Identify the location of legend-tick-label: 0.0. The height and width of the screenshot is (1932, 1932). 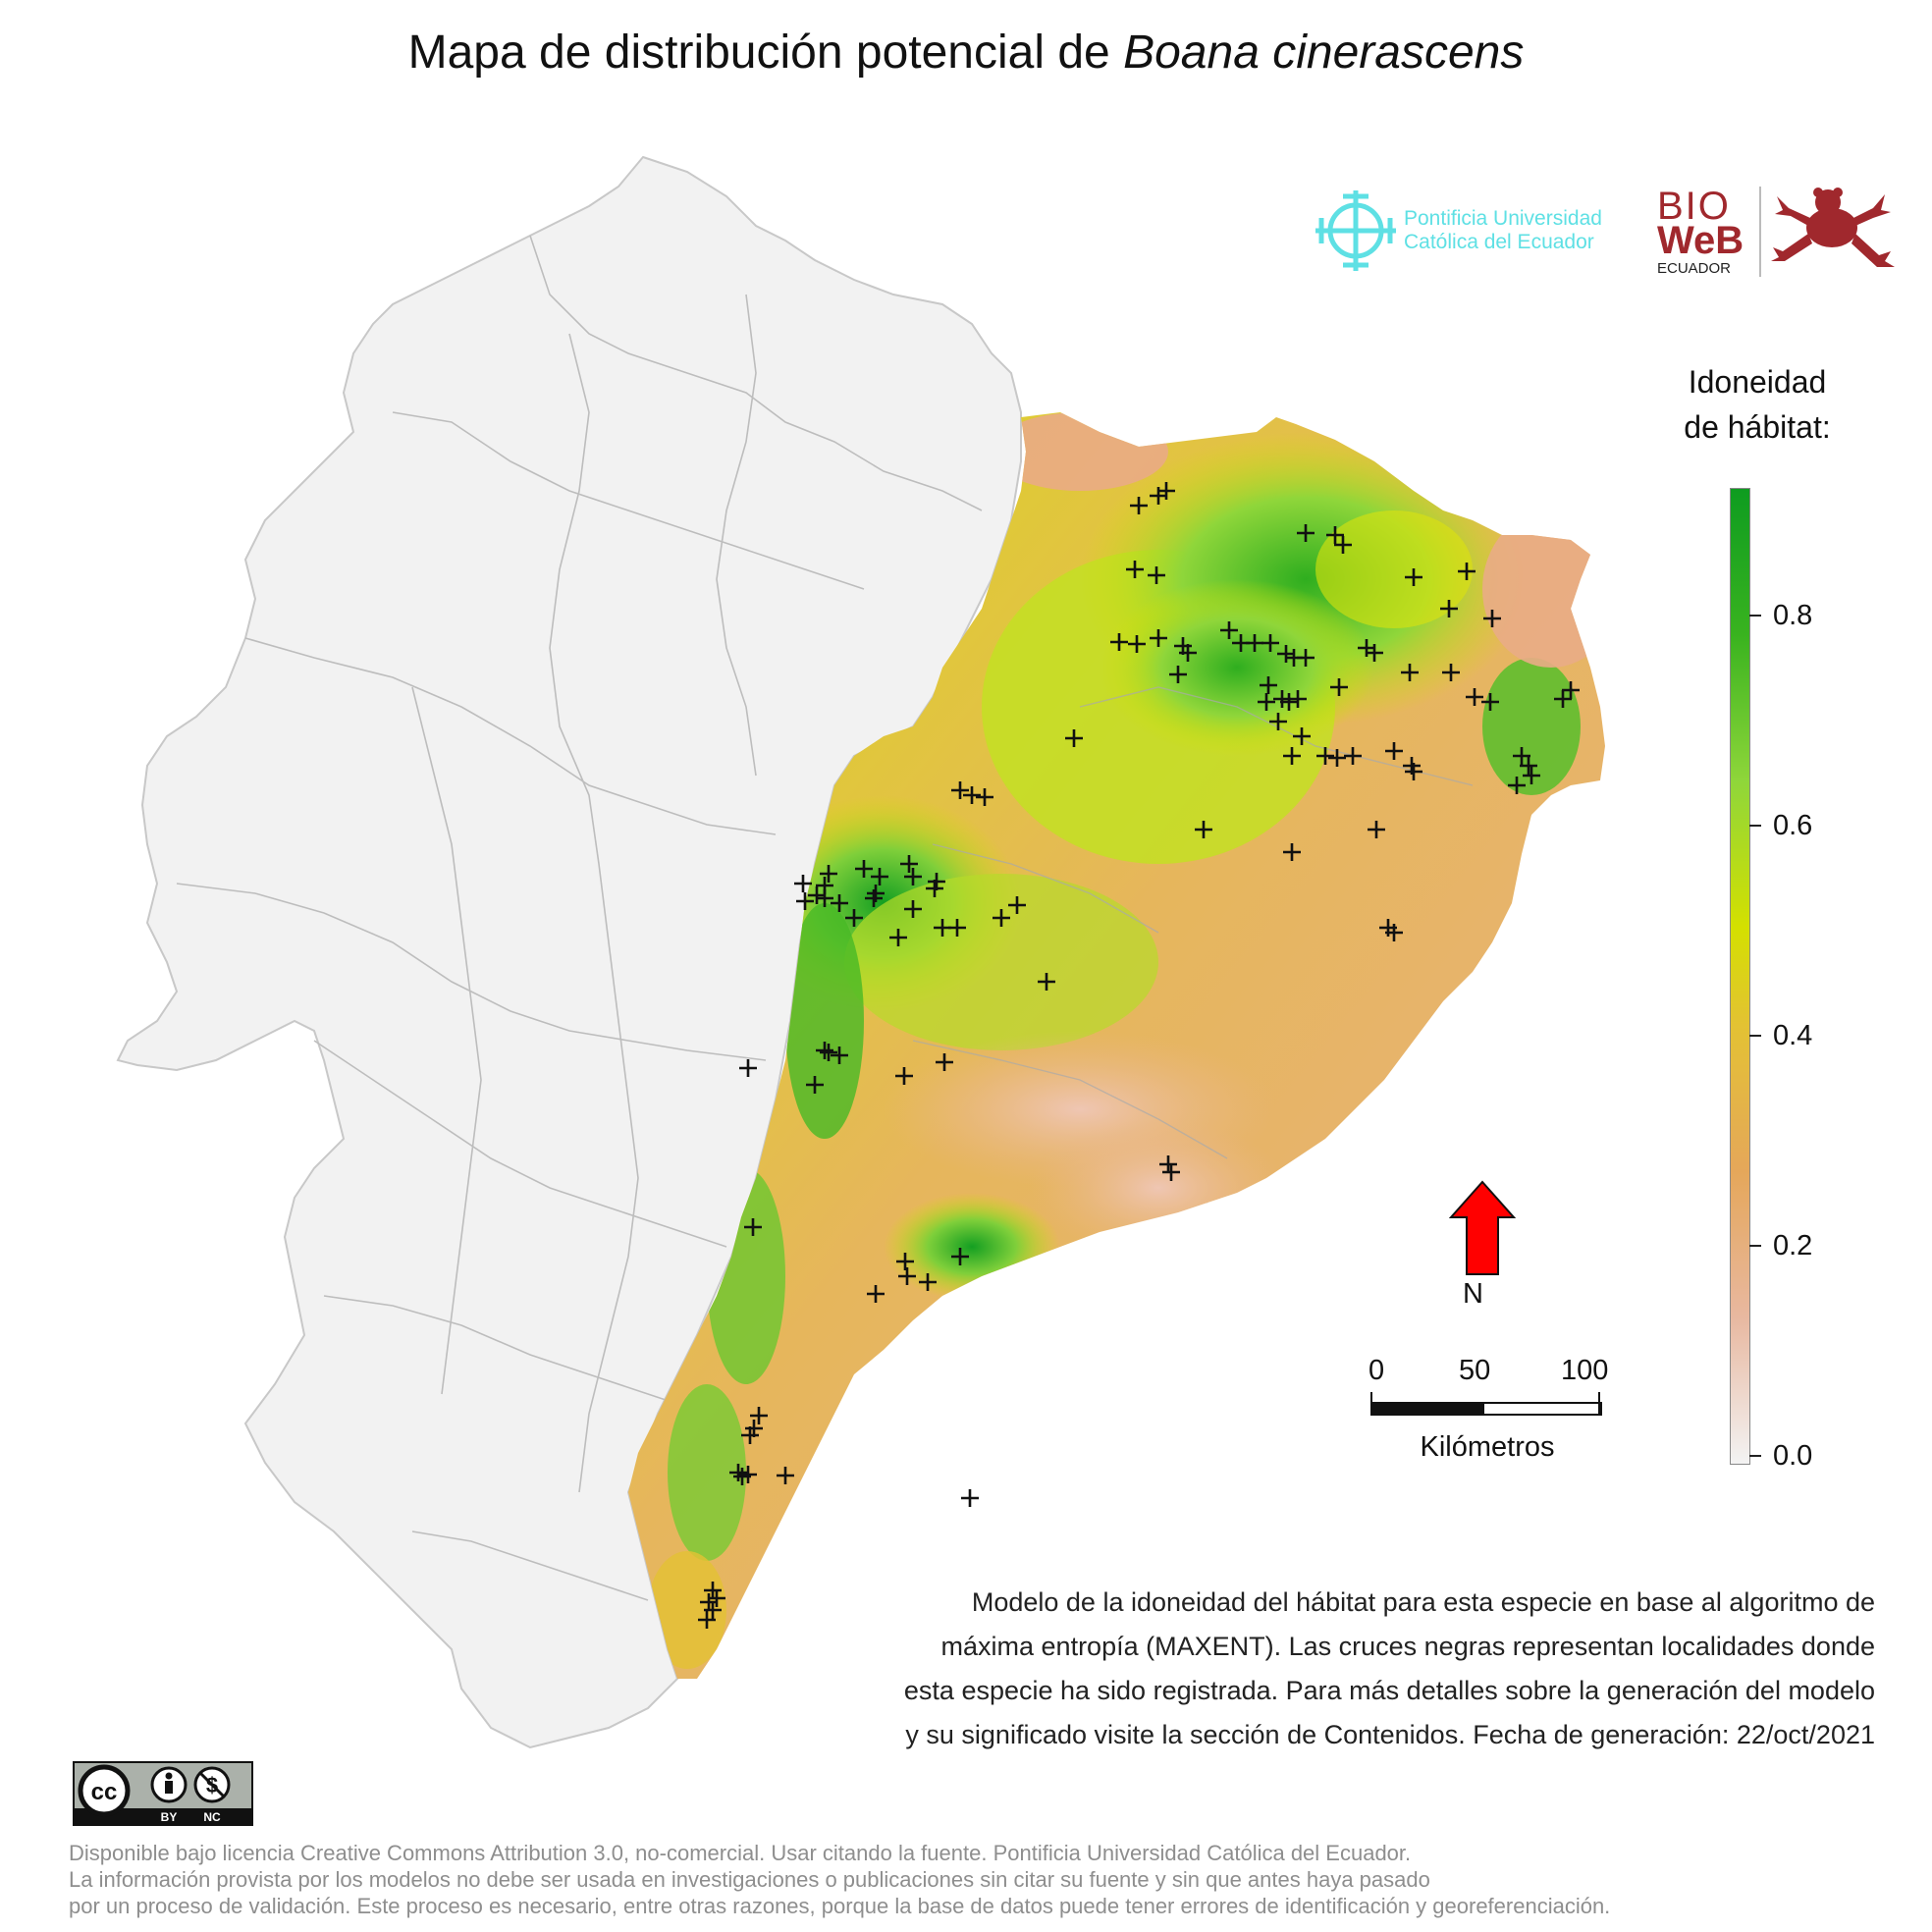
(1793, 1456).